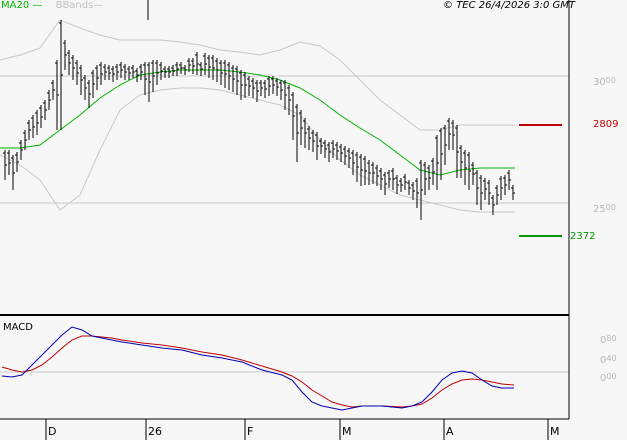 Image resolution: width=627 pixels, height=440 pixels. Describe the element at coordinates (604, 209) in the screenshot. I see `y-label-2500: 2500` at that location.